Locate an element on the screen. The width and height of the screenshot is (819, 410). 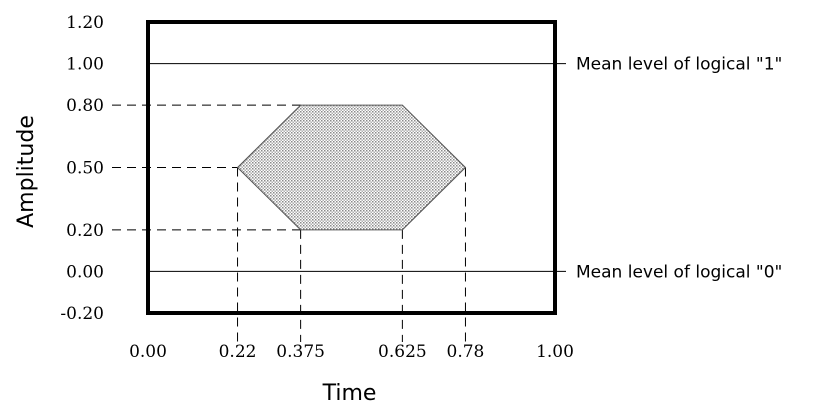
y-tick-label: 1.20 is located at coordinates (85, 23).